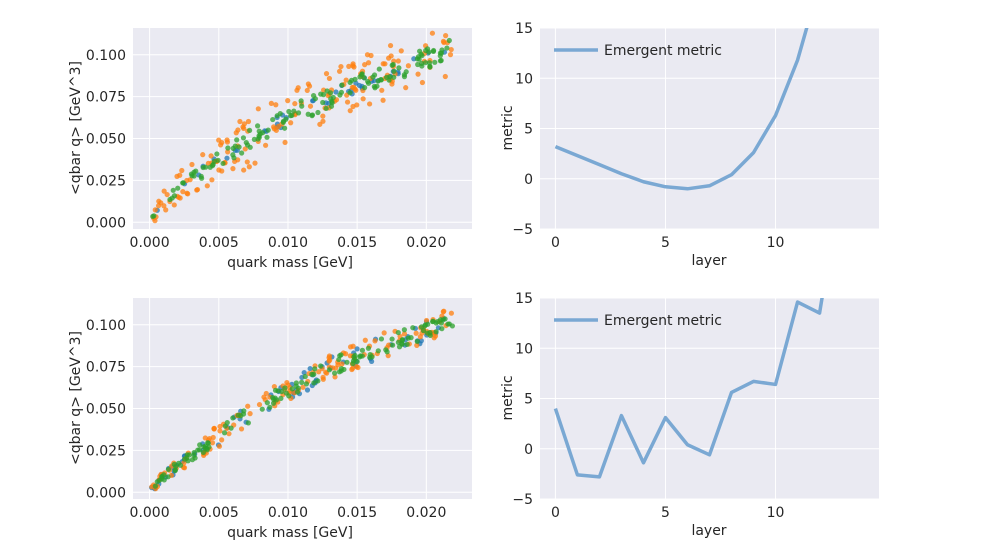 The image size is (981, 552). I want to click on scatter-series-green, so click(304, 402).